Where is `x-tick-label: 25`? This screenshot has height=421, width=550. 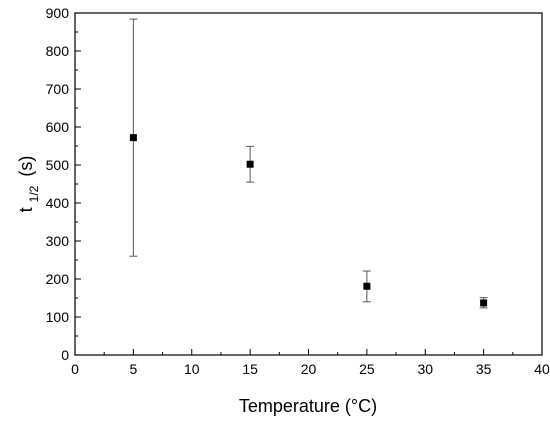
x-tick-label: 25 is located at coordinates (367, 369).